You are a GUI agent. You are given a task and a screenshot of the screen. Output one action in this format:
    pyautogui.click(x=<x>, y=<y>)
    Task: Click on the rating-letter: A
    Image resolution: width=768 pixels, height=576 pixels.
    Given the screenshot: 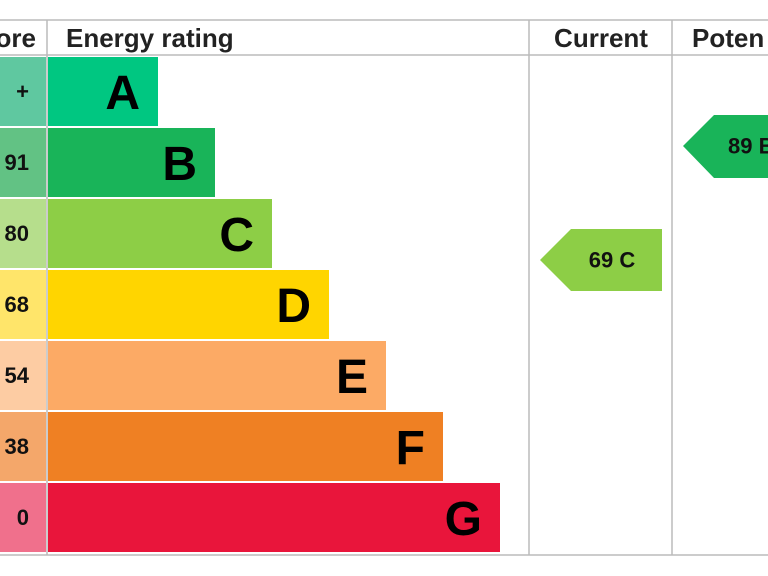 What is the action you would take?
    pyautogui.click(x=122, y=93)
    